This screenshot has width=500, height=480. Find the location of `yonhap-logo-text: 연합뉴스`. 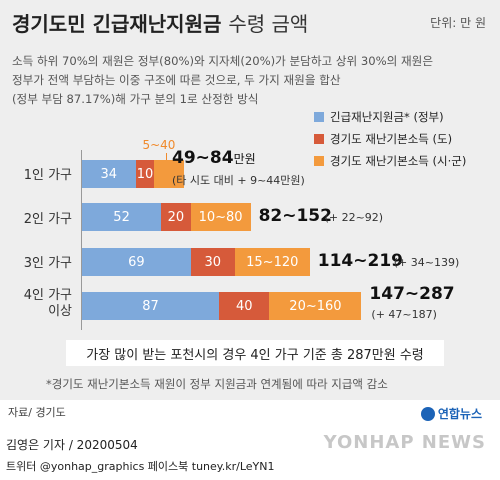

yonhap-logo-text: 연합뉴스 is located at coordinates (459, 414).